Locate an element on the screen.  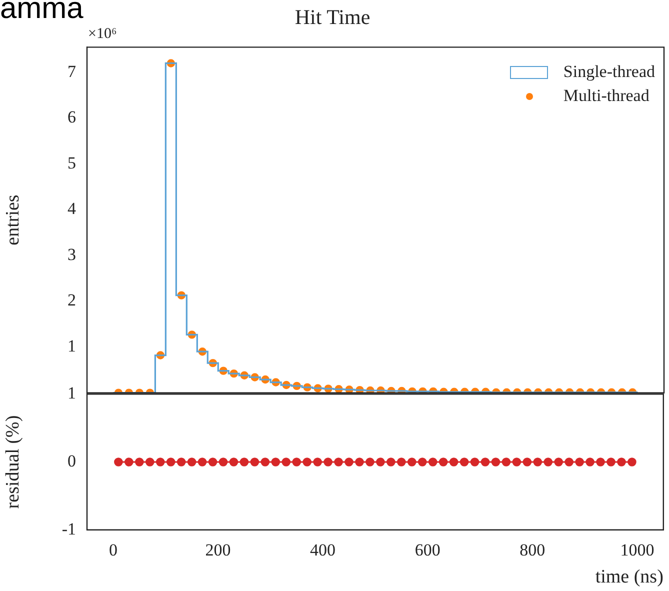
y-tick-label: 2 is located at coordinates (72, 300).